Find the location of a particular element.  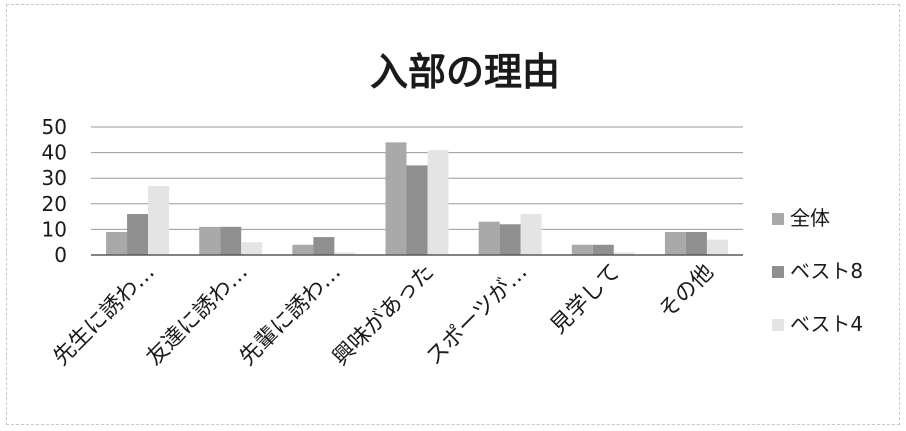

y-tick-label: 0 is located at coordinates (60, 255).